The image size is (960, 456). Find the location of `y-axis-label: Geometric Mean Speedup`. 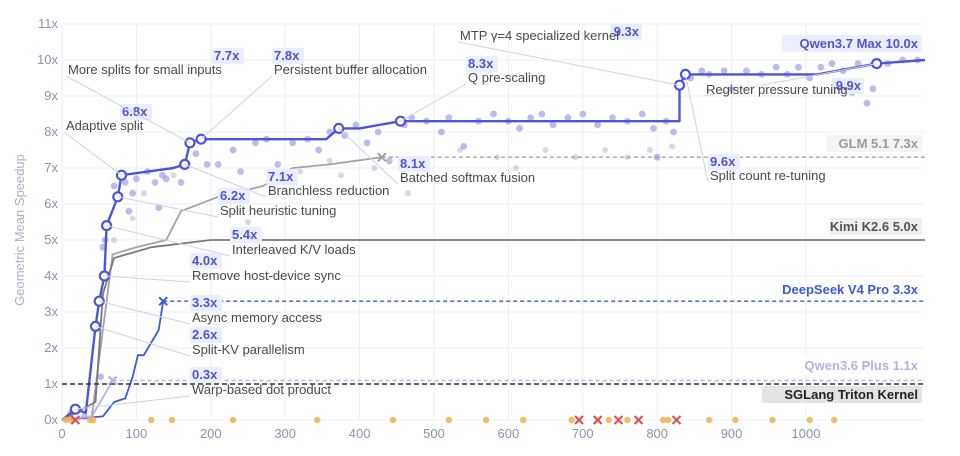

y-axis-label: Geometric Mean Speedup is located at coordinates (19, 230).